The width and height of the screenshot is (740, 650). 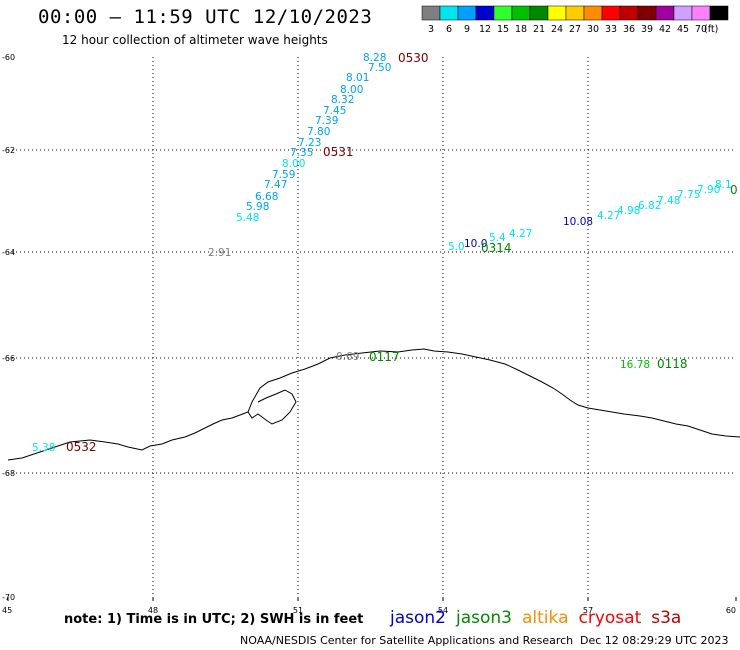 What do you see at coordinates (257, 207) in the screenshot?
I see `swh-value-label: 5.98` at bounding box center [257, 207].